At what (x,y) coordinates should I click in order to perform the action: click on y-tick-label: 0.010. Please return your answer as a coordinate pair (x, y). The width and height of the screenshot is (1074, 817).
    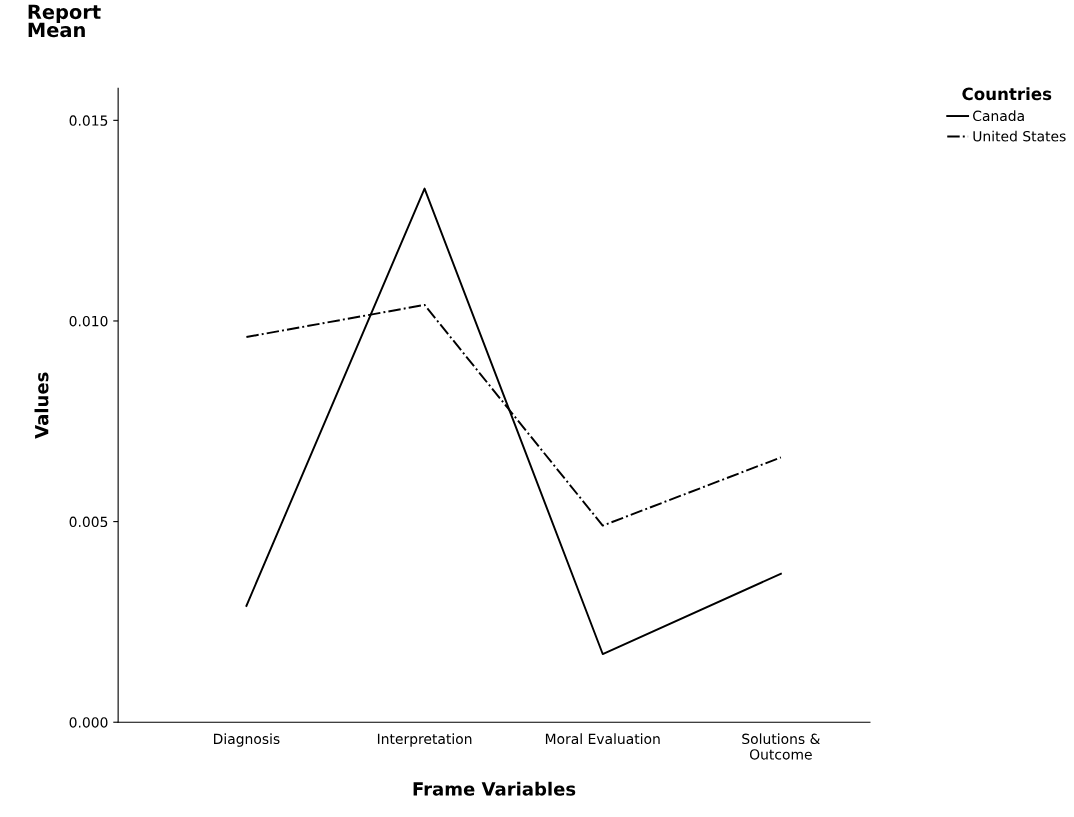
    Looking at the image, I should click on (88, 321).